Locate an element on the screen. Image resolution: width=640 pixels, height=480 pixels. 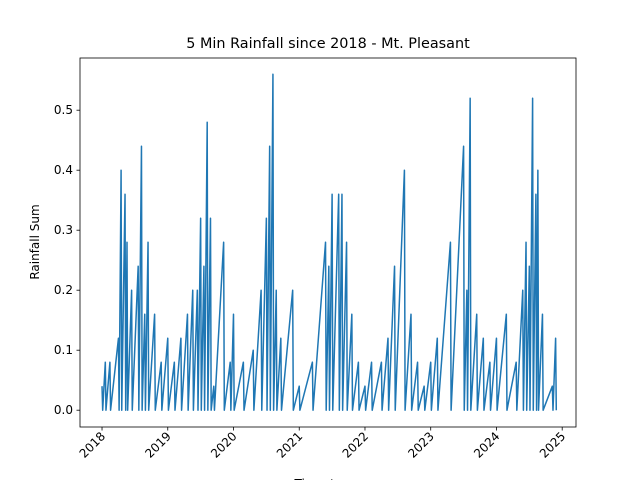
y-tick-label: 0.1 is located at coordinates (63, 350).